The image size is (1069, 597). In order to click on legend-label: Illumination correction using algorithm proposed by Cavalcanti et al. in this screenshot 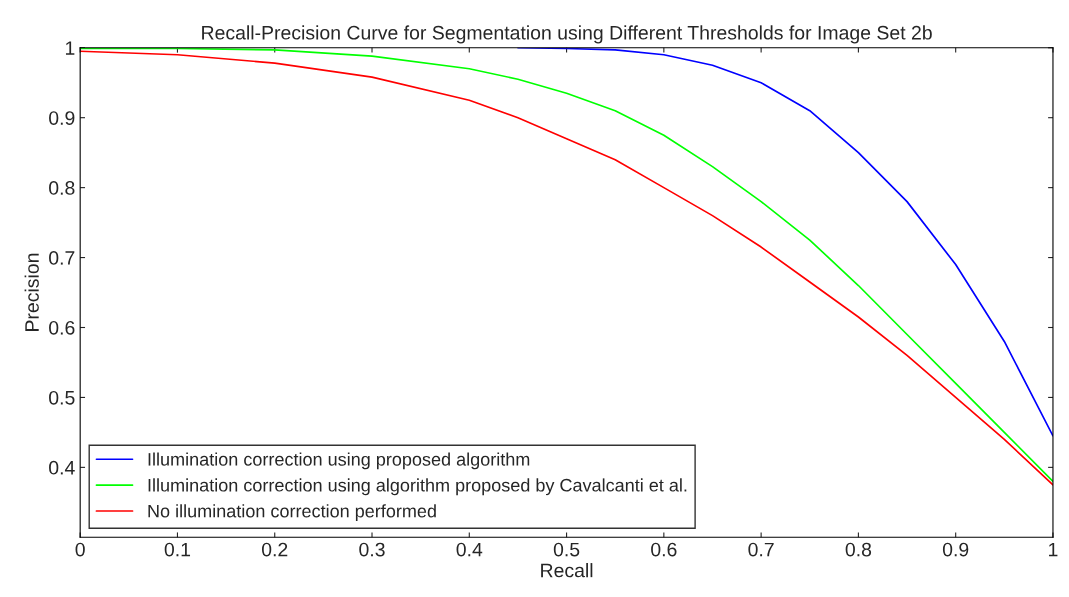, I will do `click(417, 487)`.